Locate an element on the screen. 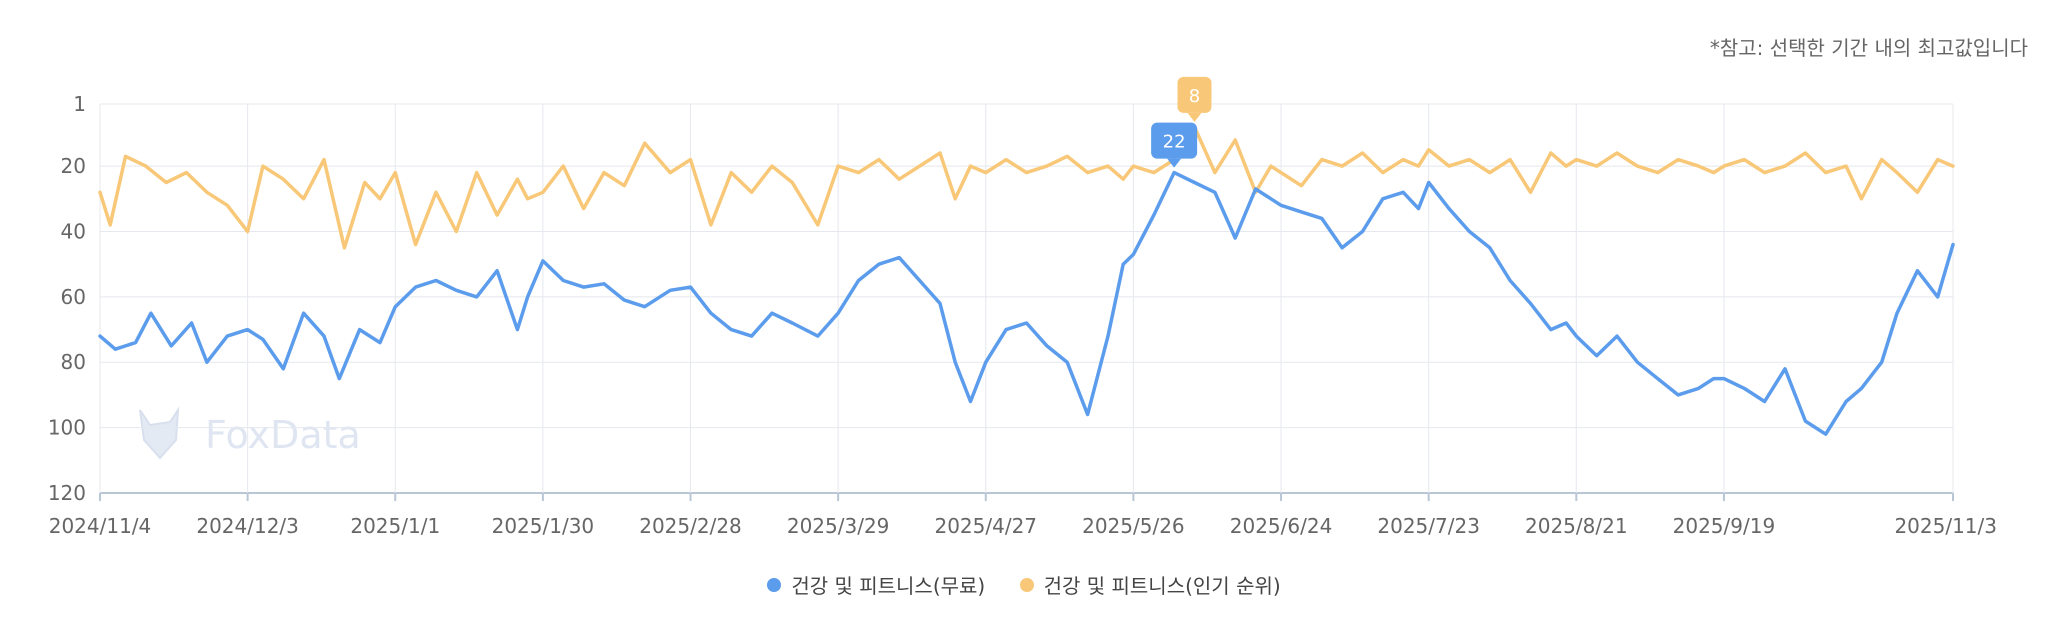 This screenshot has width=2048, height=622. tooltip-value: 22 is located at coordinates (1174, 142).